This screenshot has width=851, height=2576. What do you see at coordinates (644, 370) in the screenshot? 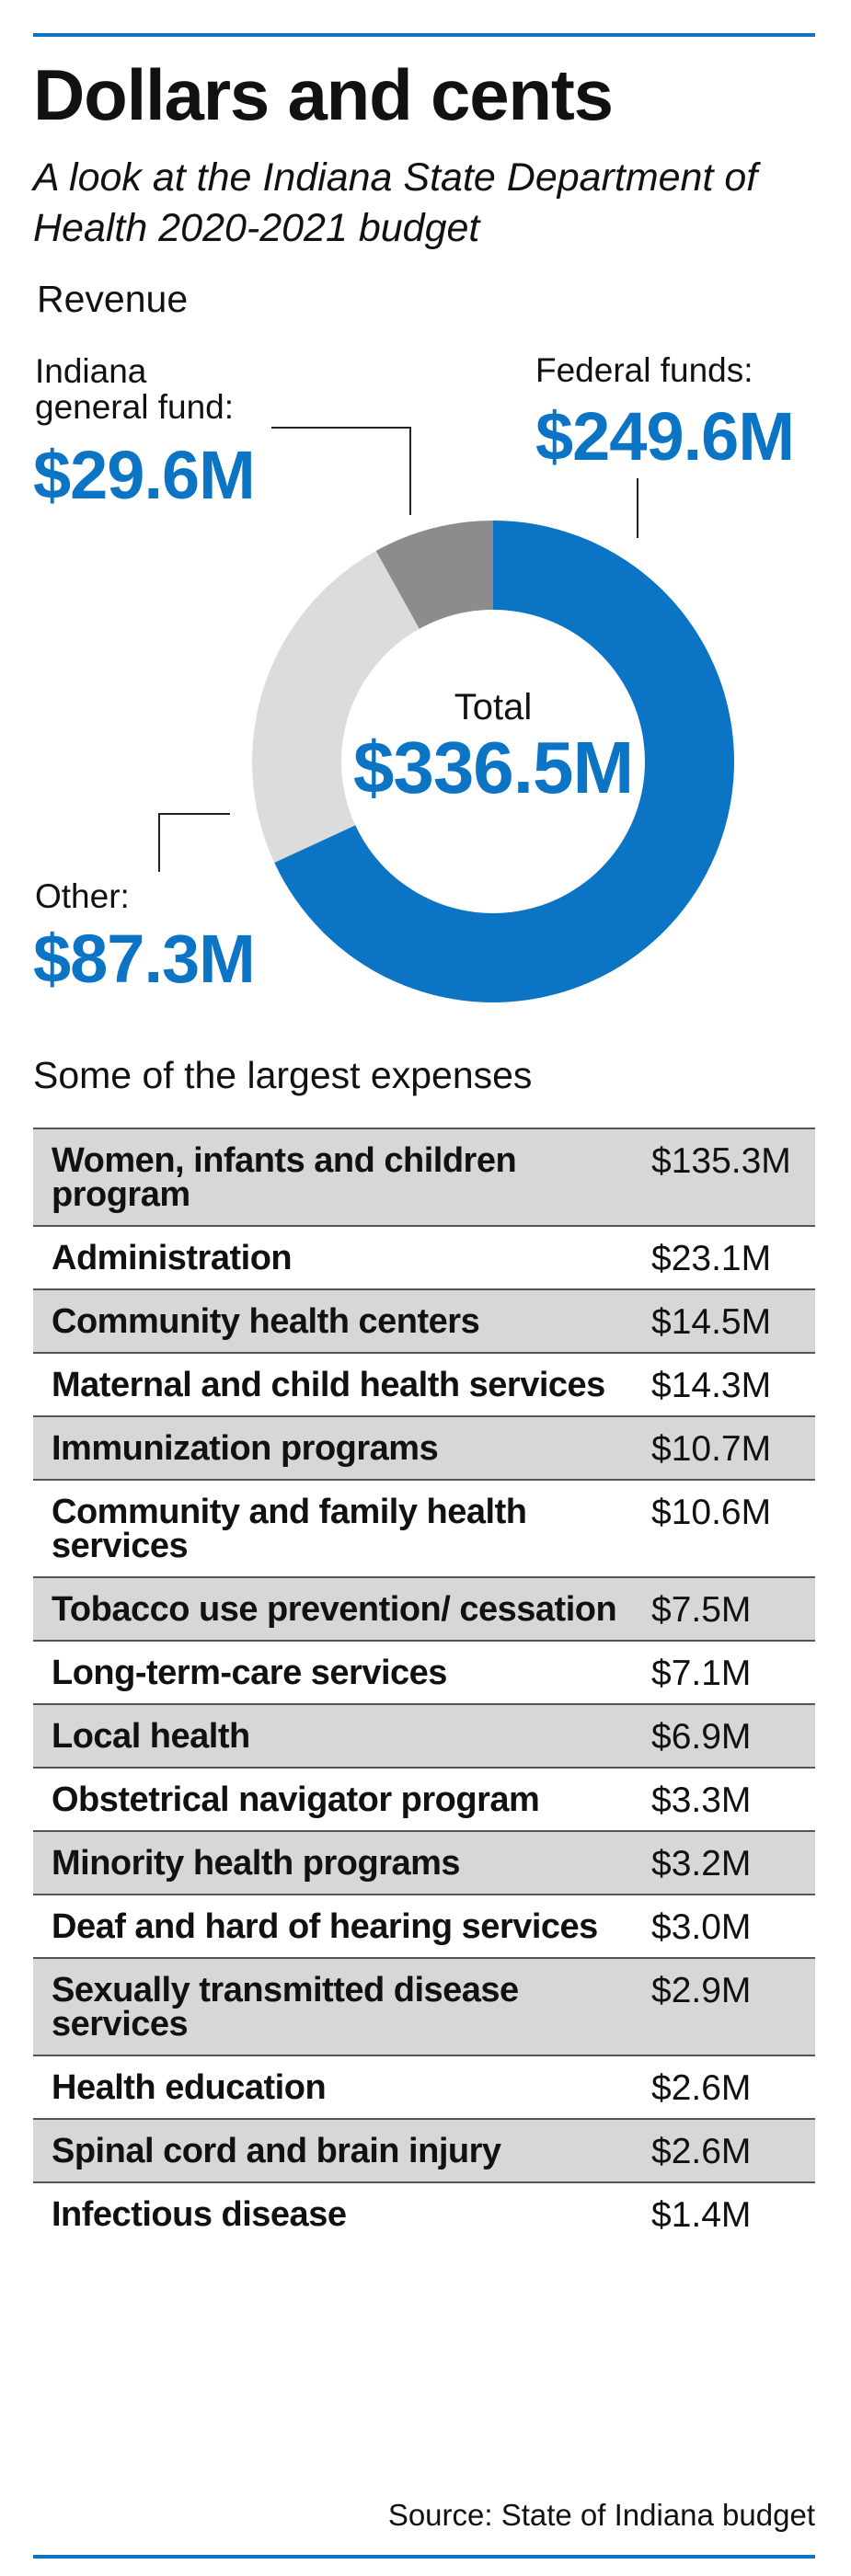
I see `federal-funds-label: Federal funds:` at bounding box center [644, 370].